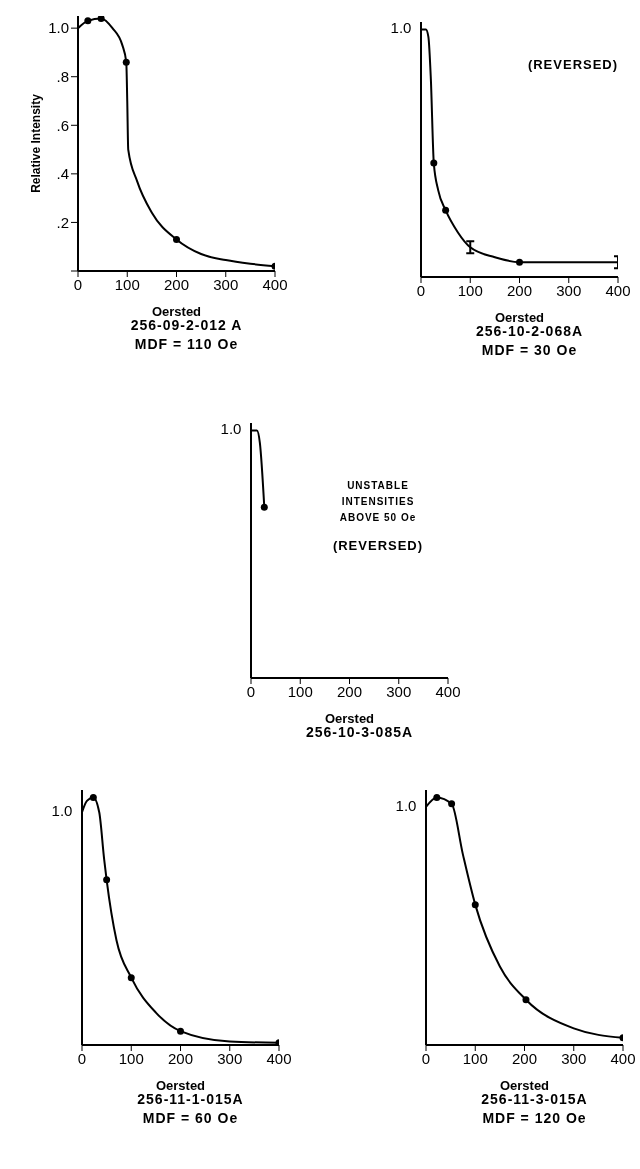 The image size is (640, 1169). Describe the element at coordinates (62, 222) in the screenshot. I see `y-tick-label: .2` at that location.